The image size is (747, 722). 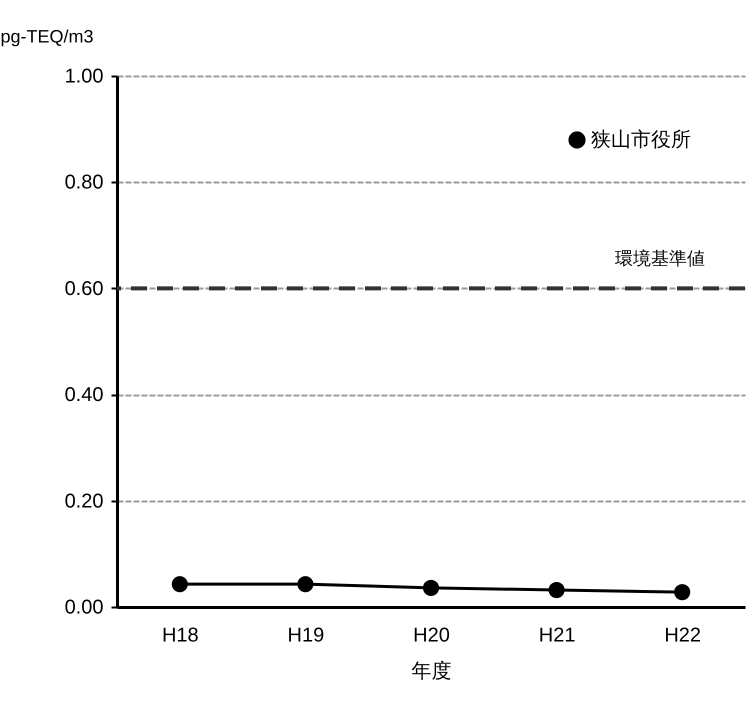 I want to click on x-tick-label: H20, so click(x=431, y=635).